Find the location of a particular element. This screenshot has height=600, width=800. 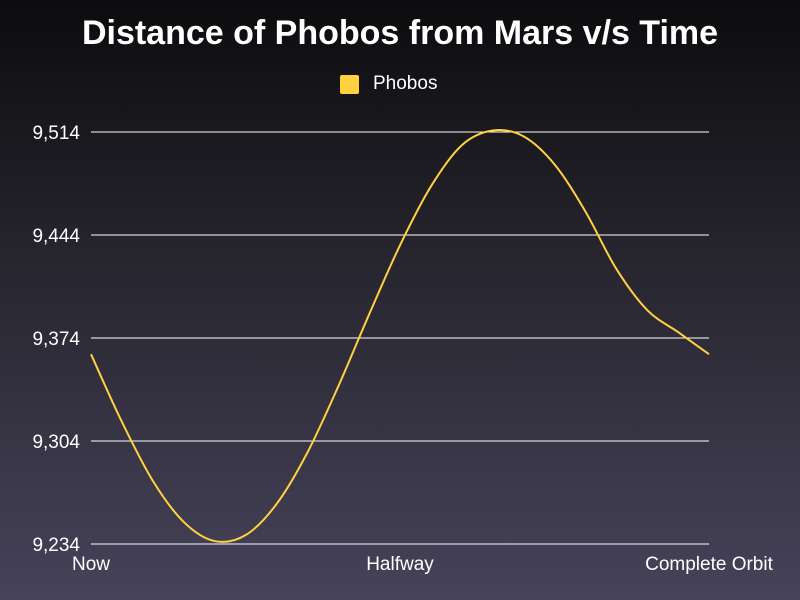

y-tick-label: 9,304 is located at coordinates (56, 442).